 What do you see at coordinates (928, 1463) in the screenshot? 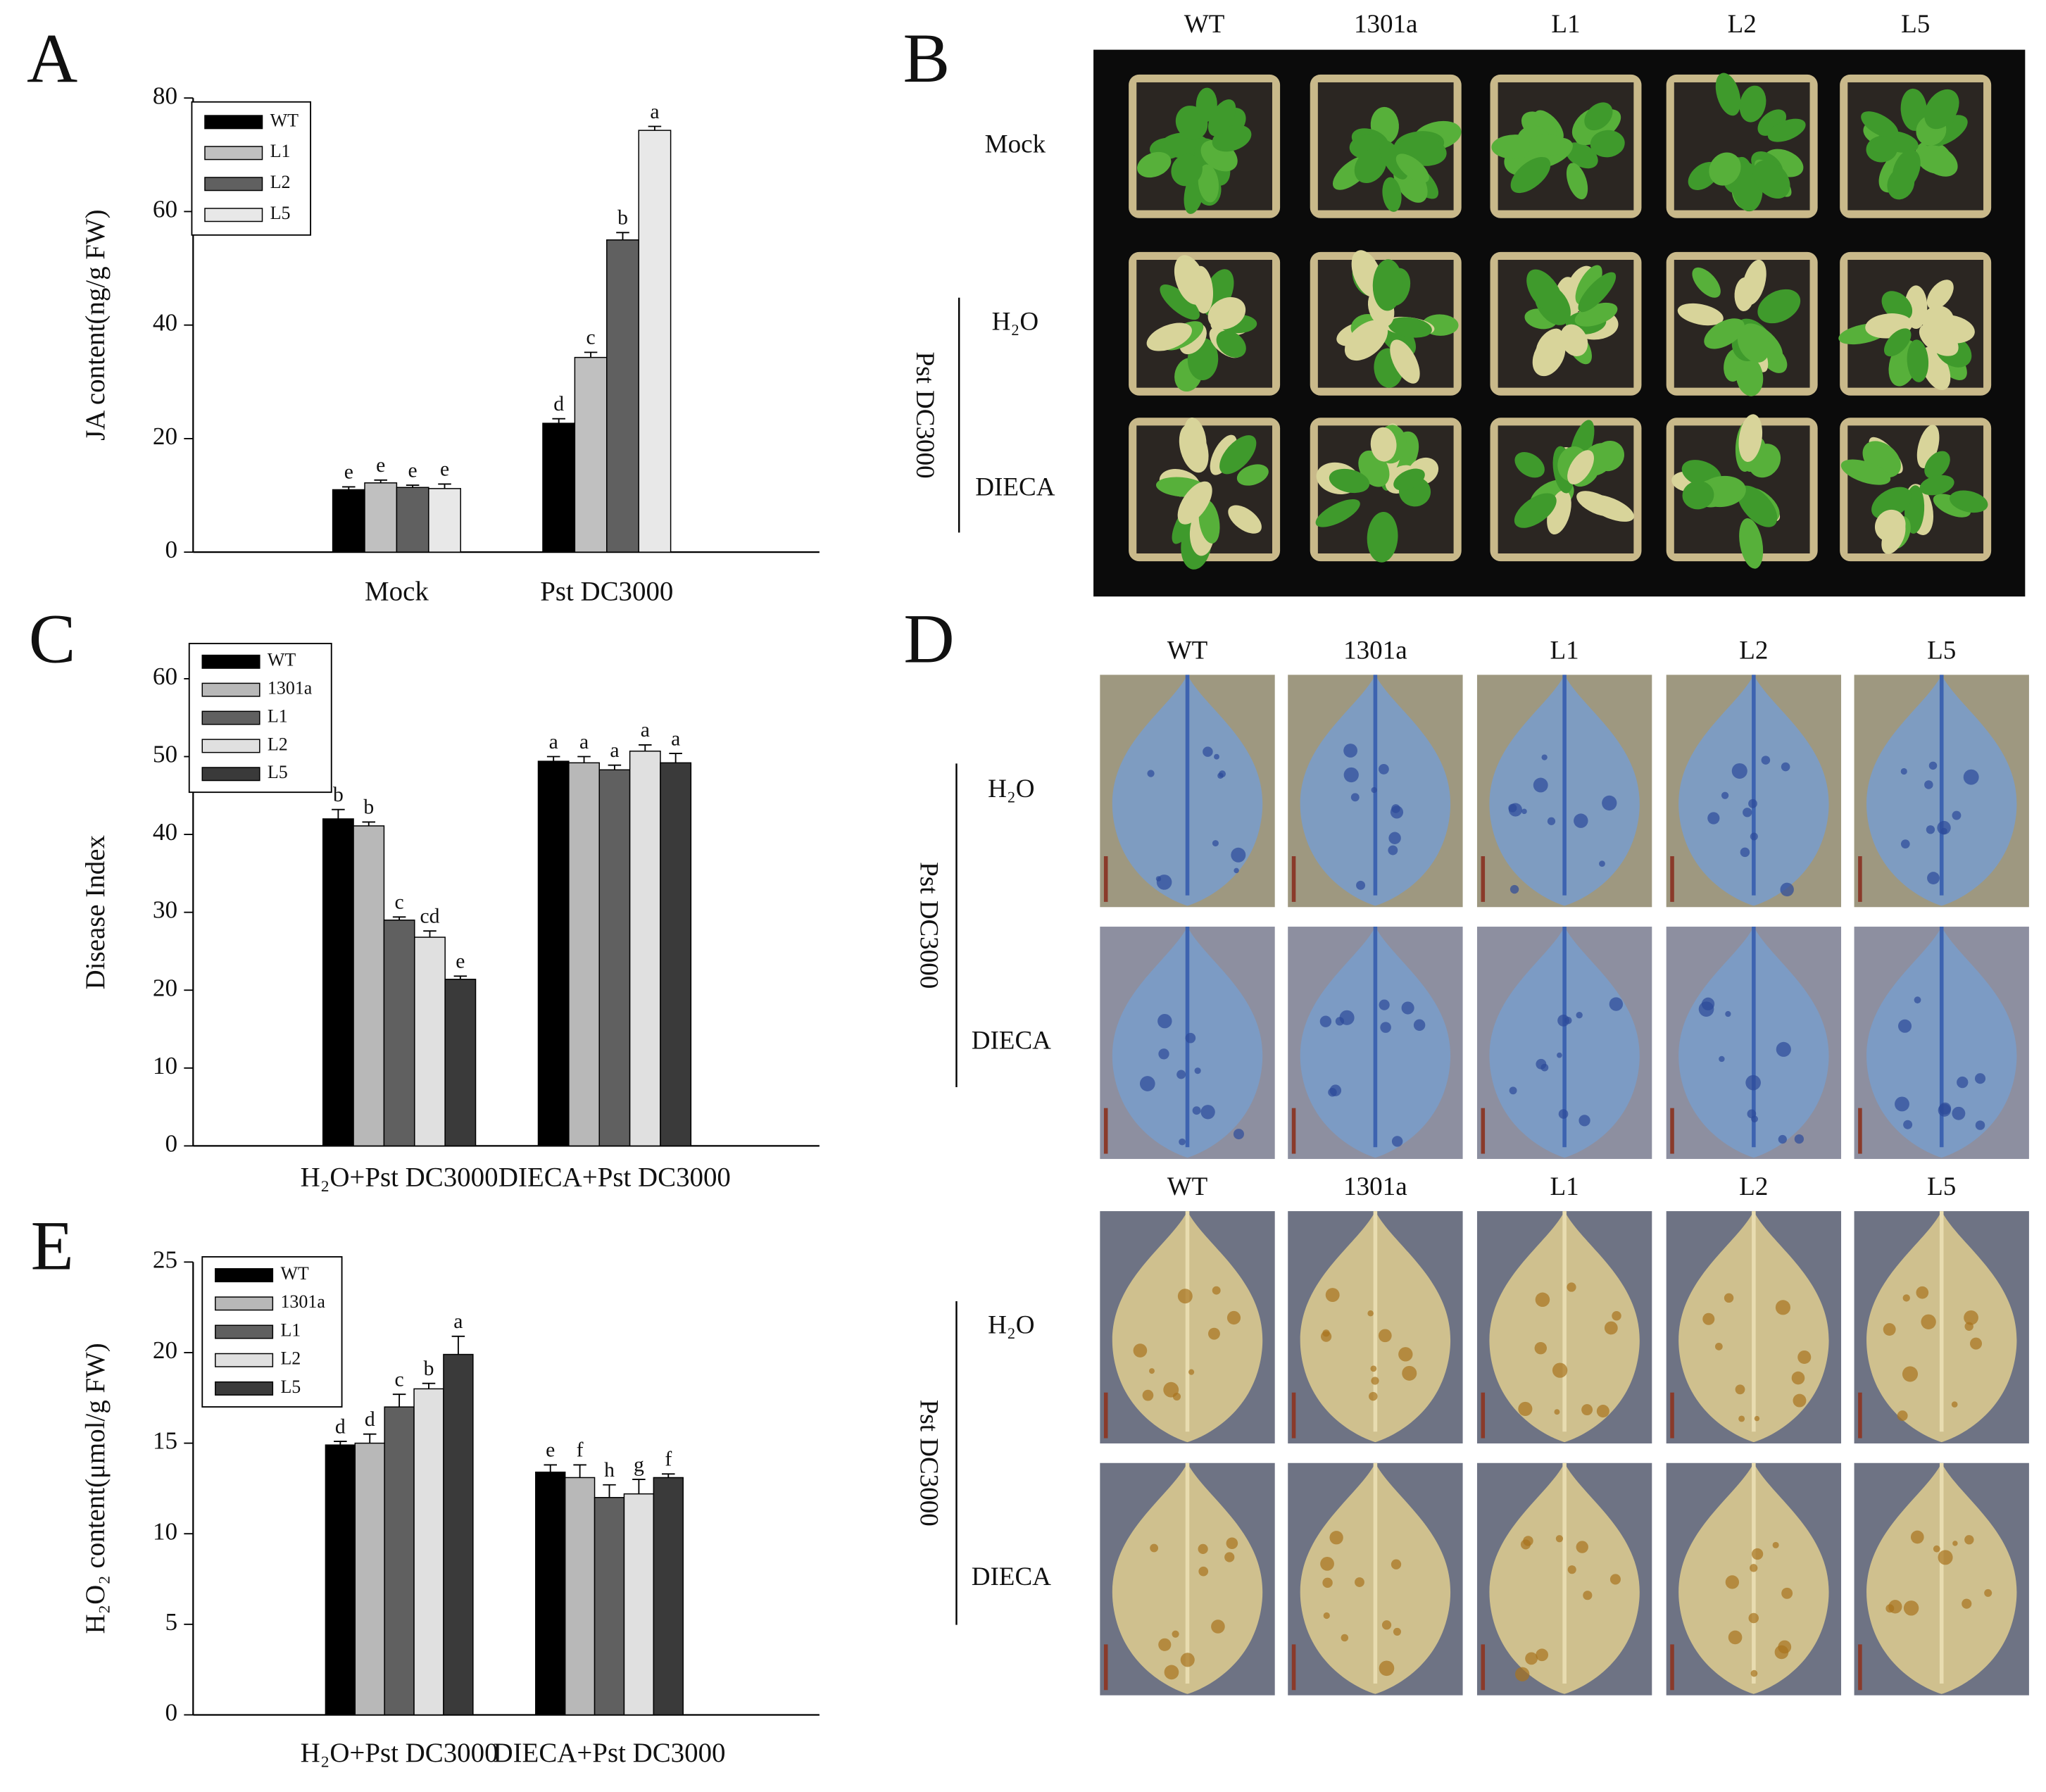
I see `group-label: Pst DC3000` at bounding box center [928, 1463].